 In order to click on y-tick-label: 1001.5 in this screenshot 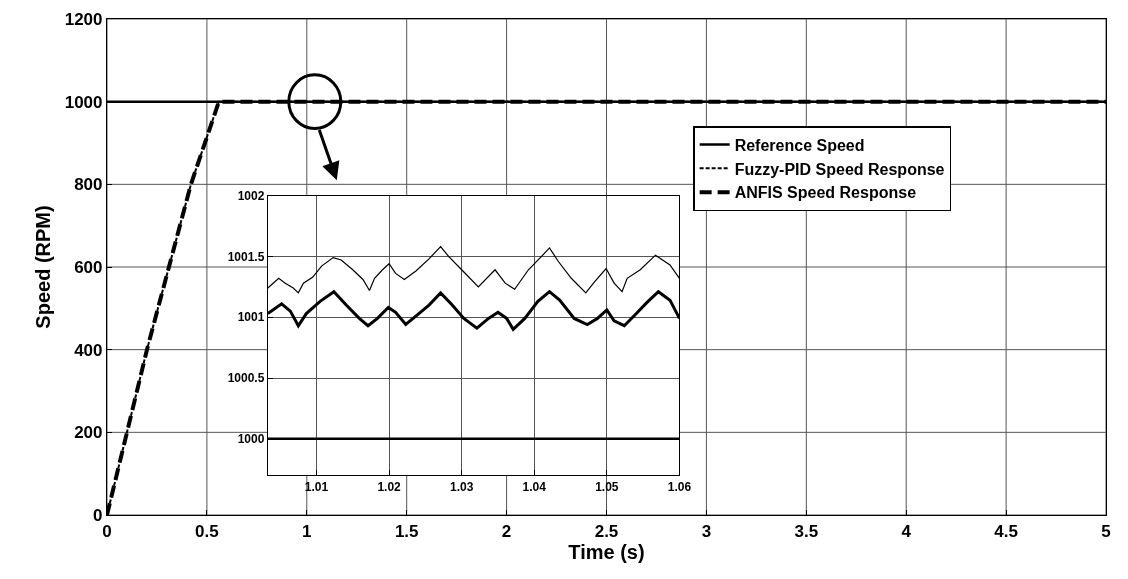, I will do `click(246, 256)`.